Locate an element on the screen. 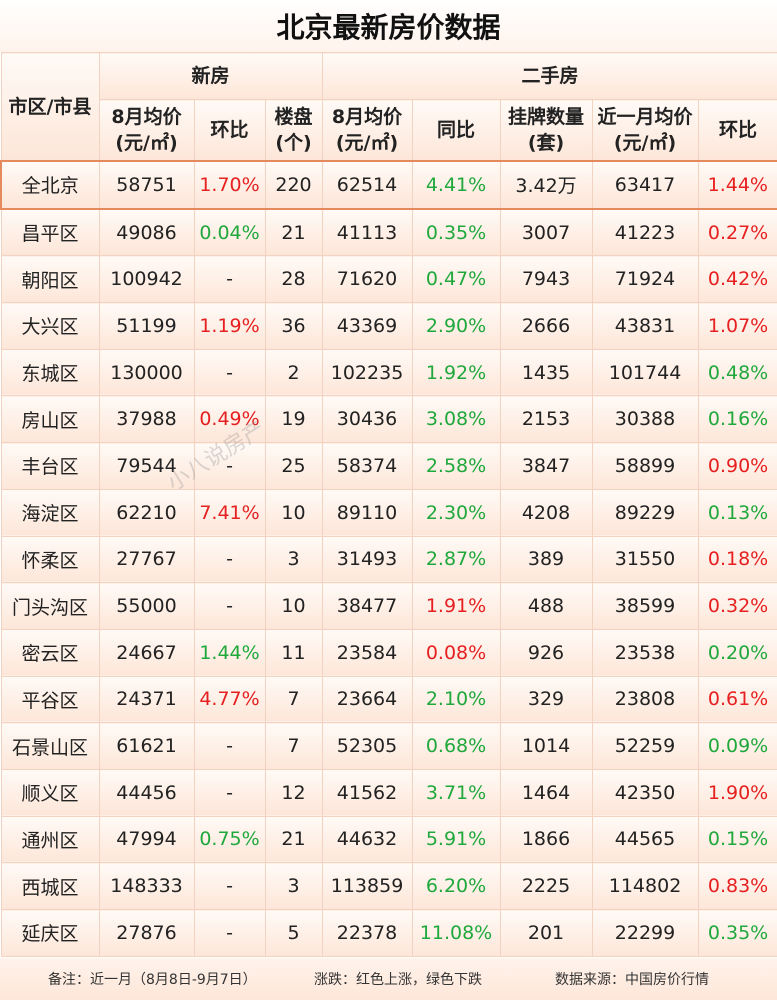 The image size is (777, 1000). cell-second-mom: 0.18% is located at coordinates (737, 559).